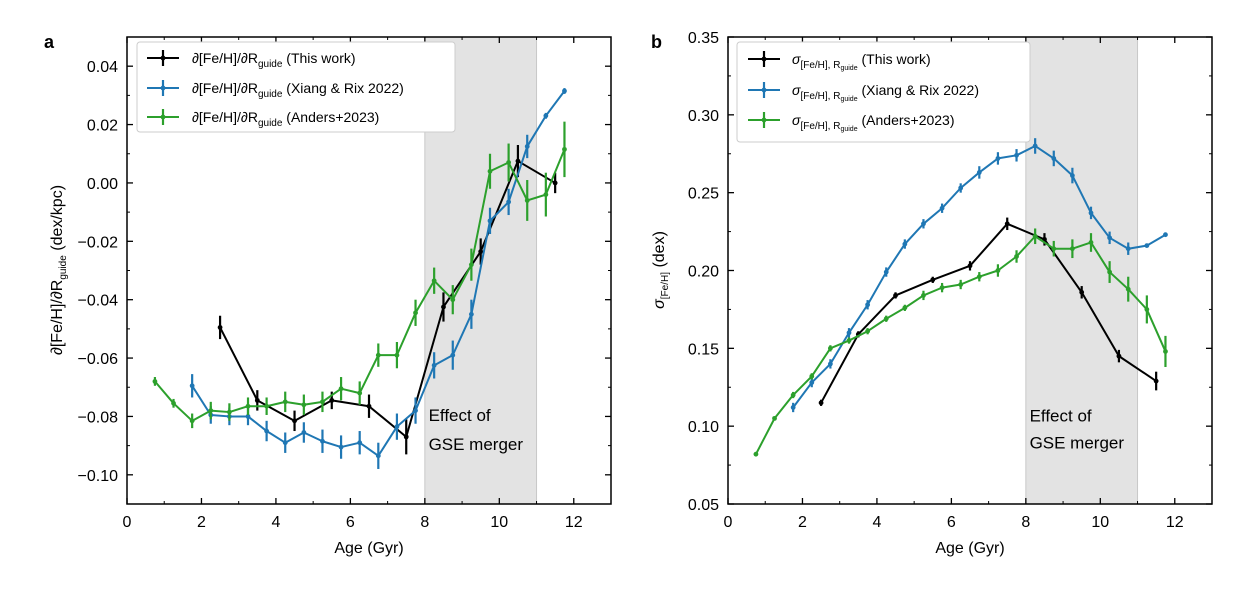  Describe the element at coordinates (969, 548) in the screenshot. I see `panel-b-x-axis-label: Age (Gyr)` at that location.